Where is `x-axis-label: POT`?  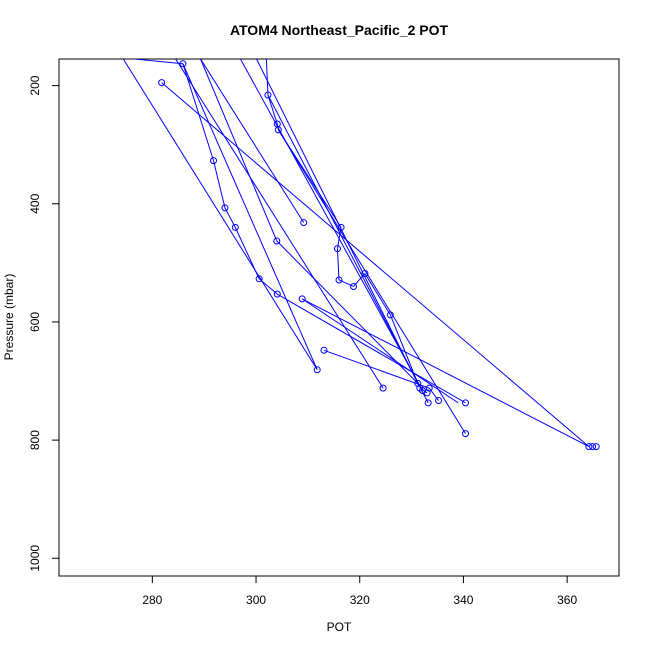
x-axis-label: POT is located at coordinates (339, 627).